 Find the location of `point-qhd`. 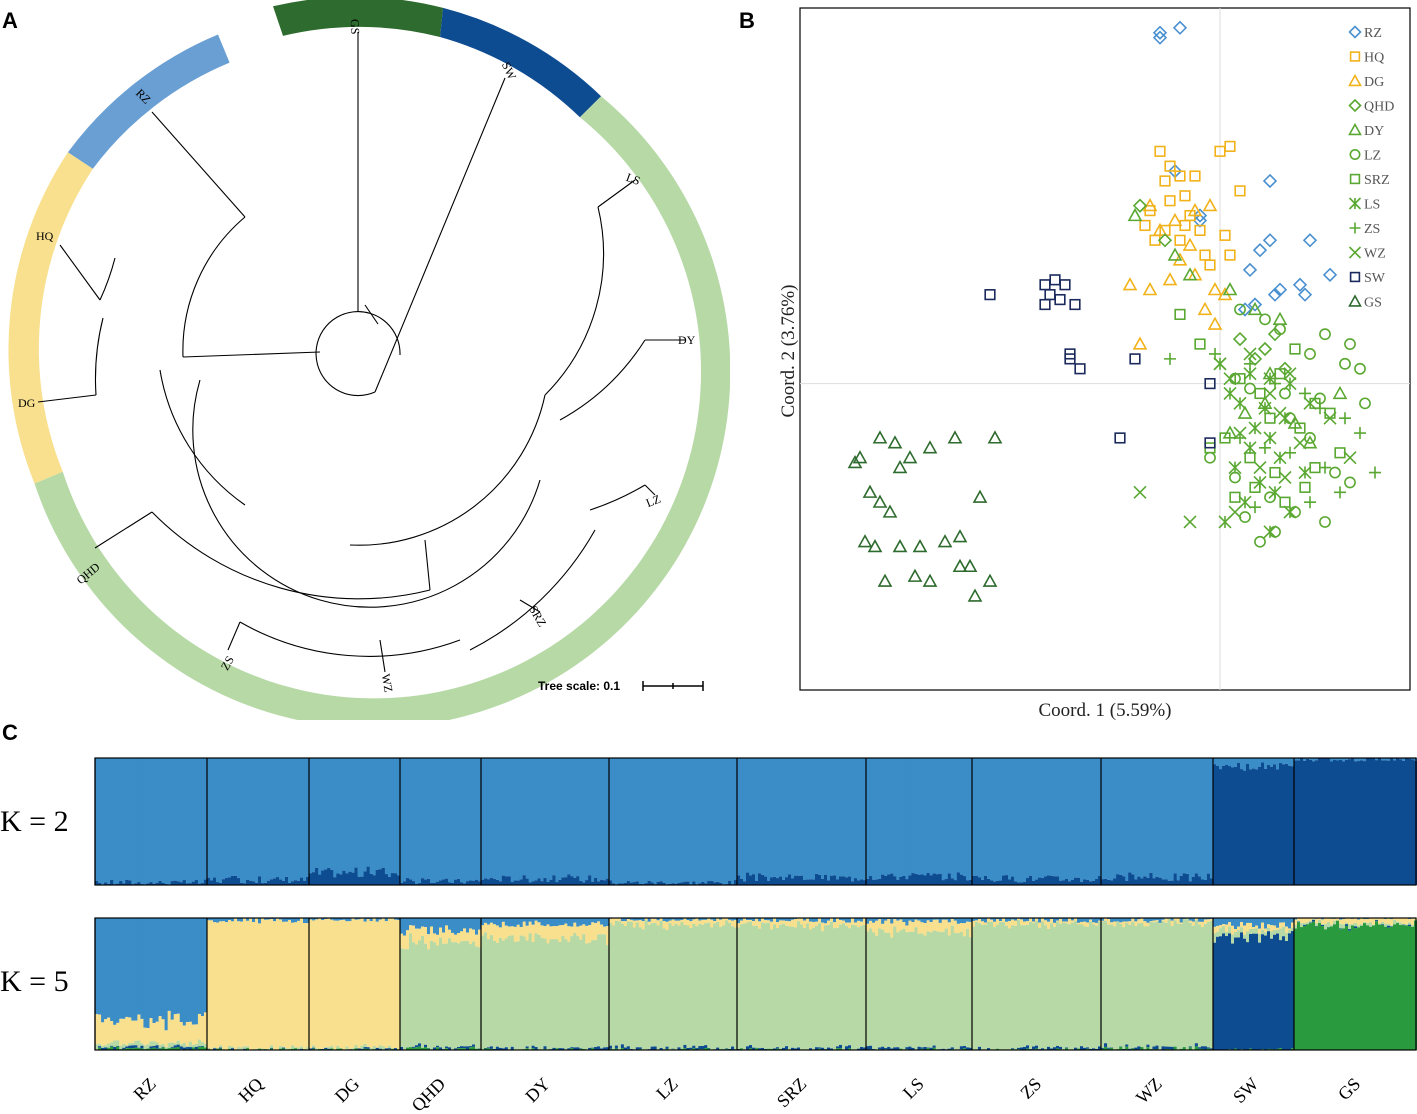

point-qhd is located at coordinates (1255, 359).